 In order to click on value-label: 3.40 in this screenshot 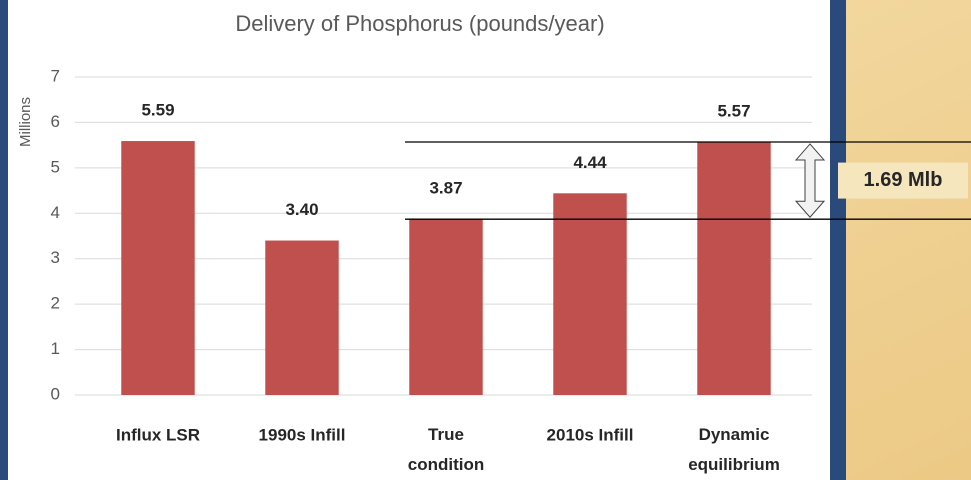, I will do `click(301, 209)`.